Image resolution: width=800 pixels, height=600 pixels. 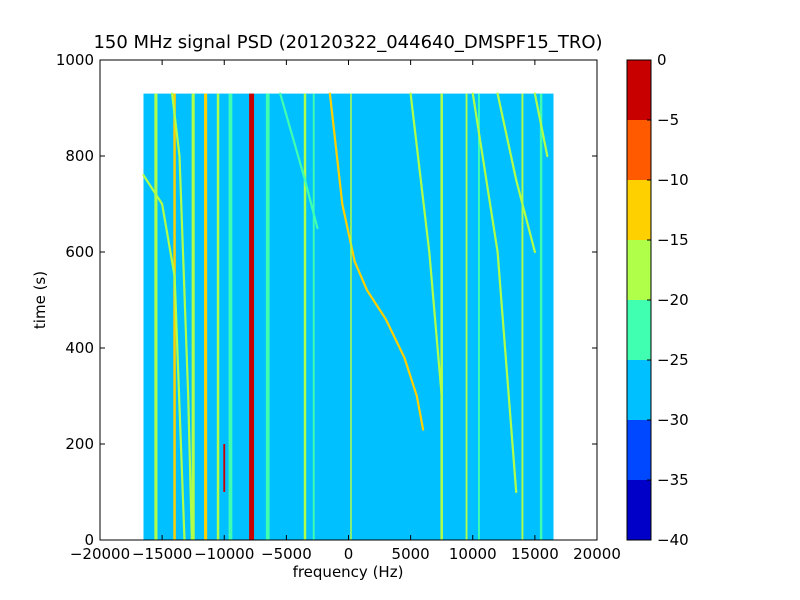 What do you see at coordinates (75, 60) in the screenshot?
I see `y-tick-label-5: 1000` at bounding box center [75, 60].